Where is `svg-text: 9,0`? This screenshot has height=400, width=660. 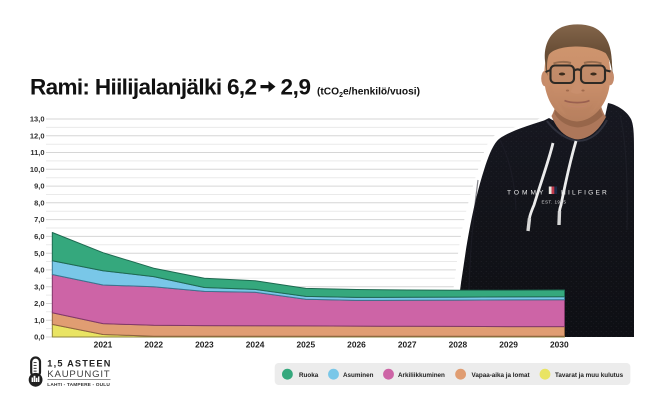 svg-text: 9,0 is located at coordinates (39, 186).